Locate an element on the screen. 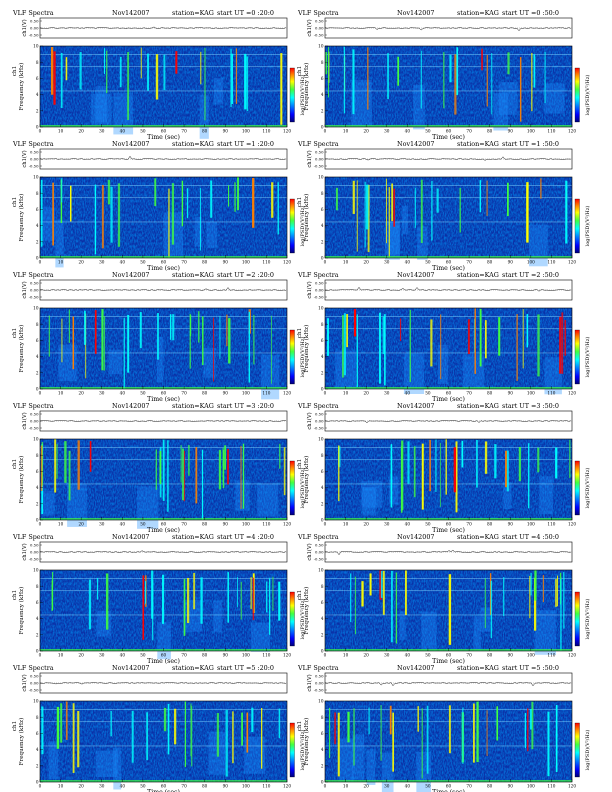 This screenshot has width=612, height=792. timeseries-trace is located at coordinates (163, 28).